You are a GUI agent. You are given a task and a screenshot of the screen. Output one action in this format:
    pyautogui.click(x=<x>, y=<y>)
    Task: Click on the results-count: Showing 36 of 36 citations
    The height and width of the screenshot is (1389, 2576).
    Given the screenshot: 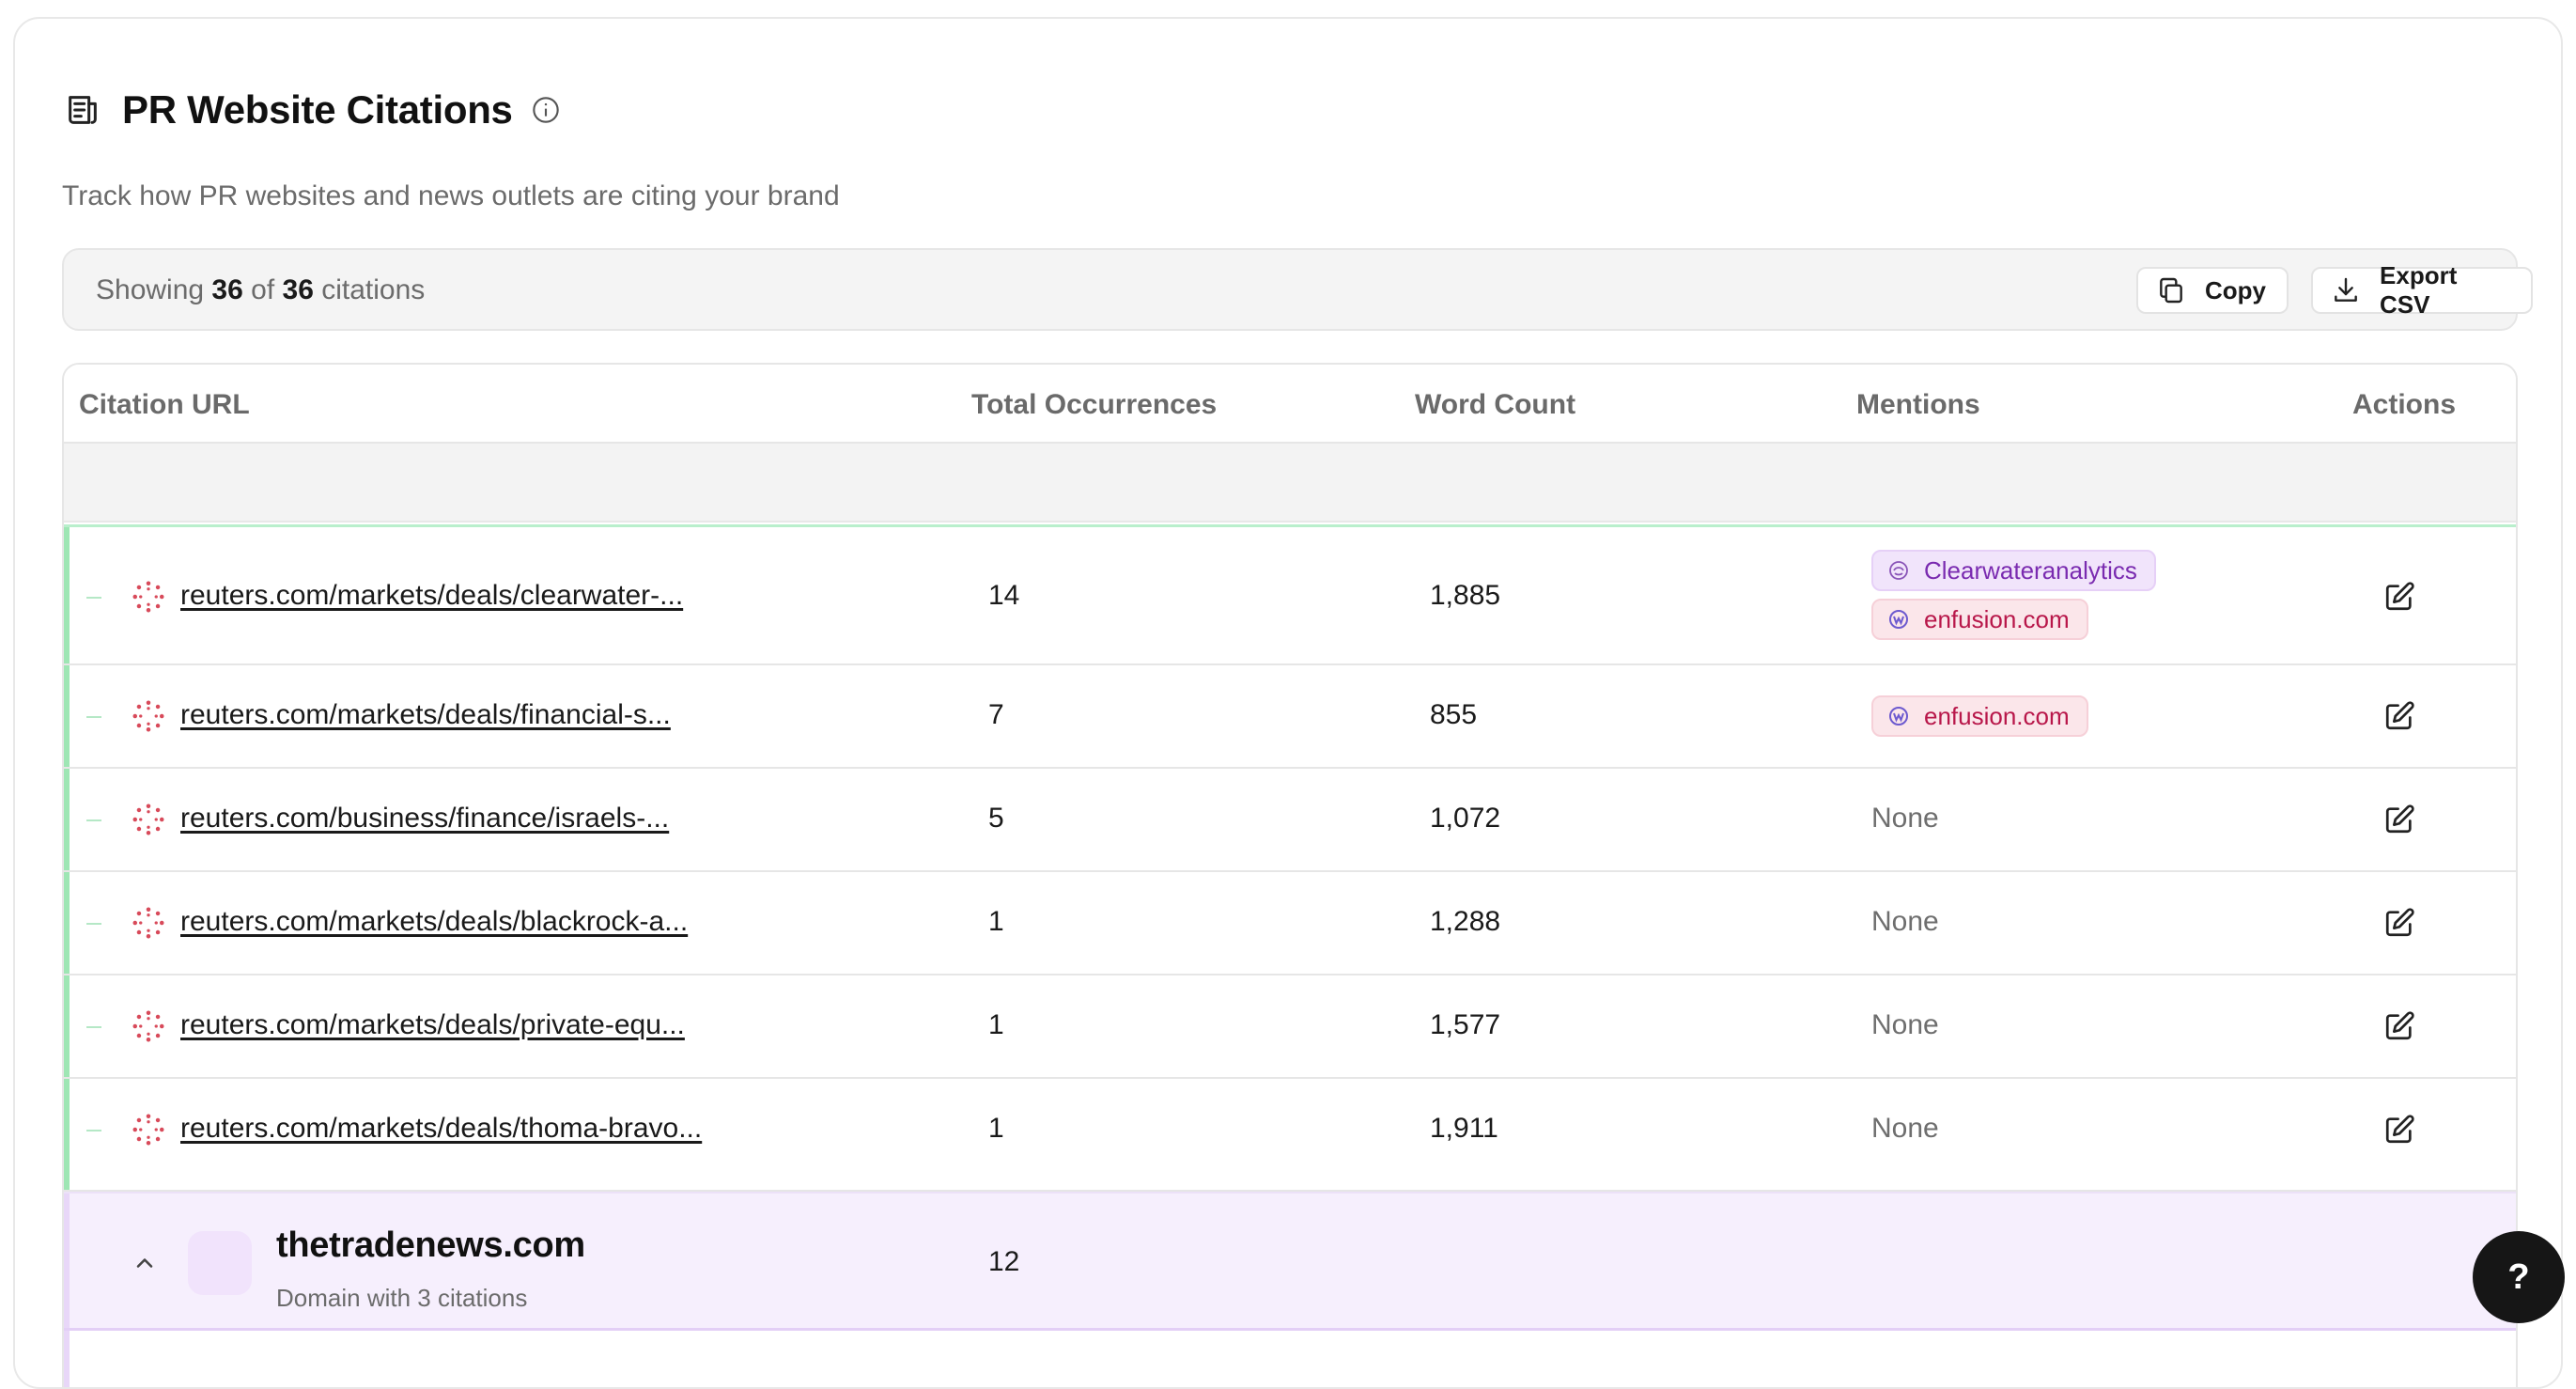 What is the action you would take?
    pyautogui.click(x=260, y=290)
    